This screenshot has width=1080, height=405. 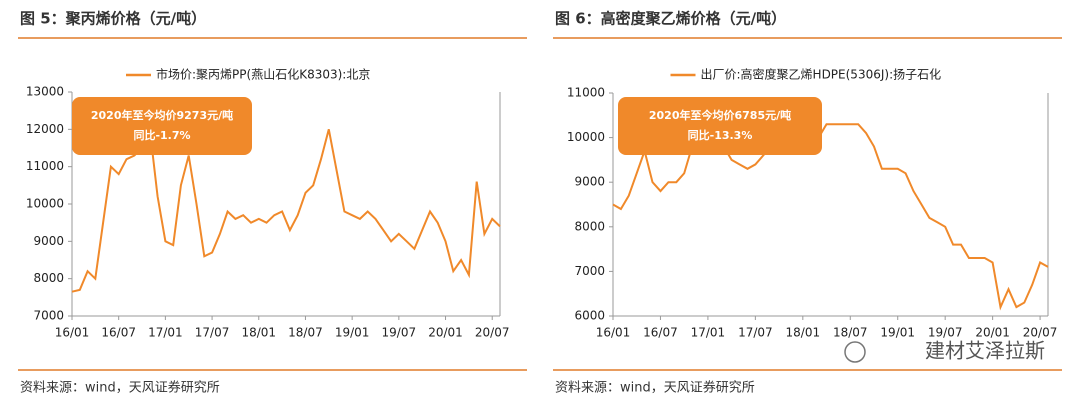 What do you see at coordinates (589, 316) in the screenshot?
I see `y-tick-label: 6000` at bounding box center [589, 316].